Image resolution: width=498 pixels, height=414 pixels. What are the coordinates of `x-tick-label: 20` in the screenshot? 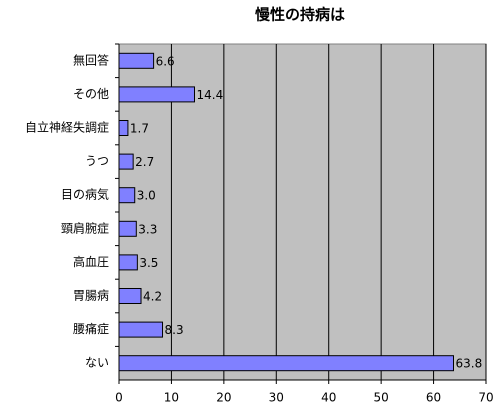 It's located at (223, 398).